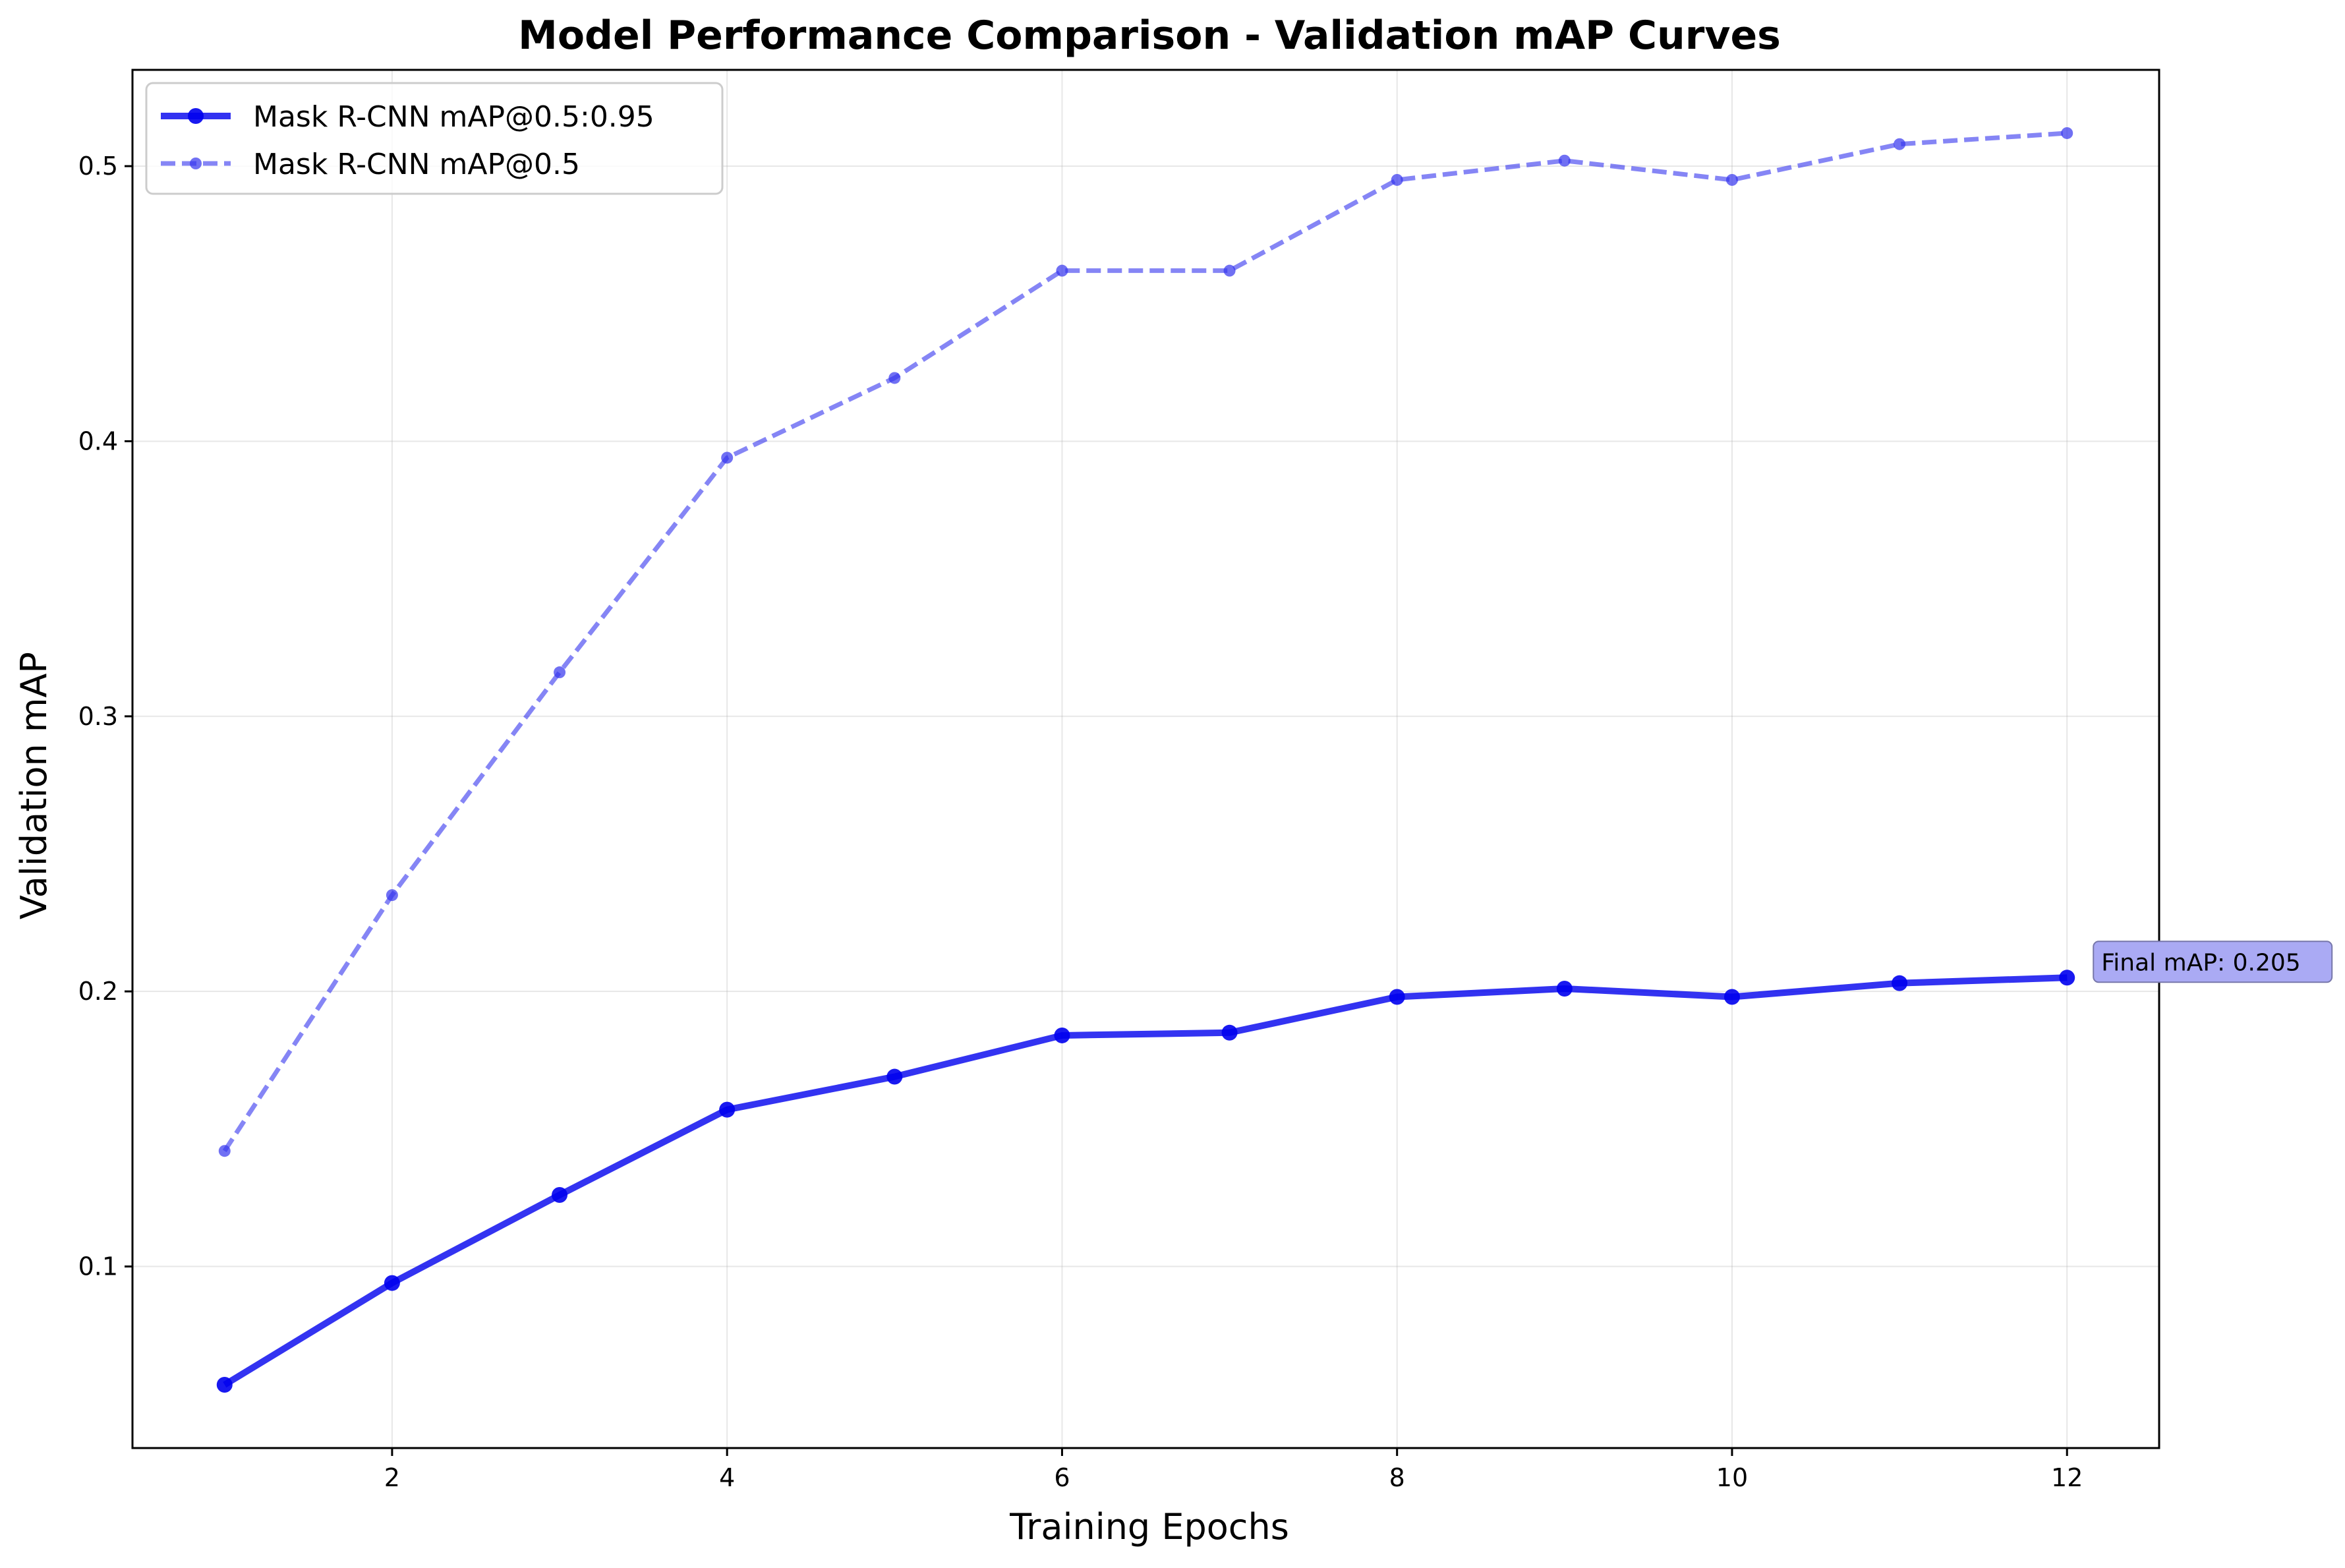 This screenshot has width=2345, height=1568. I want to click on legend-box, so click(434, 138).